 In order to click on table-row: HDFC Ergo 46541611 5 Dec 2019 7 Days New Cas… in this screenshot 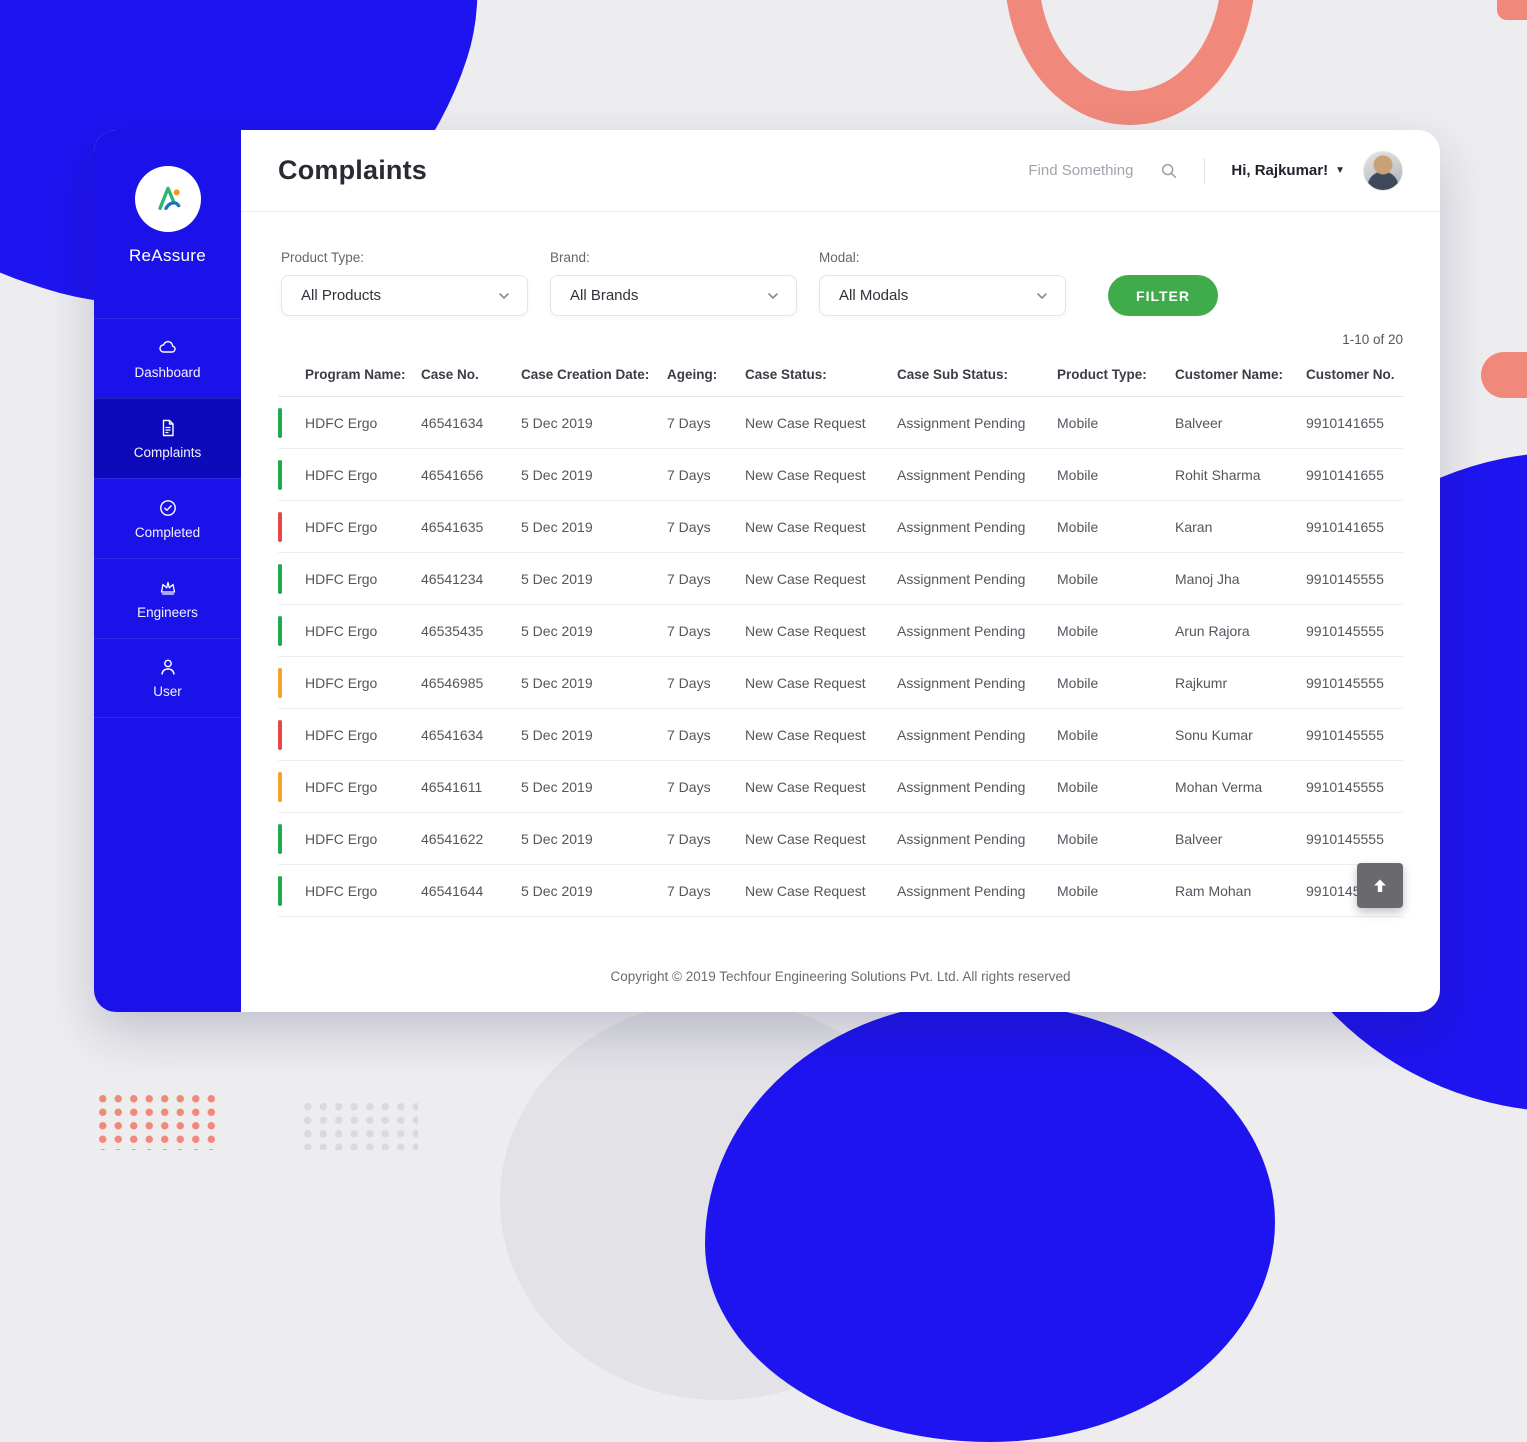, I will do `click(840, 787)`.